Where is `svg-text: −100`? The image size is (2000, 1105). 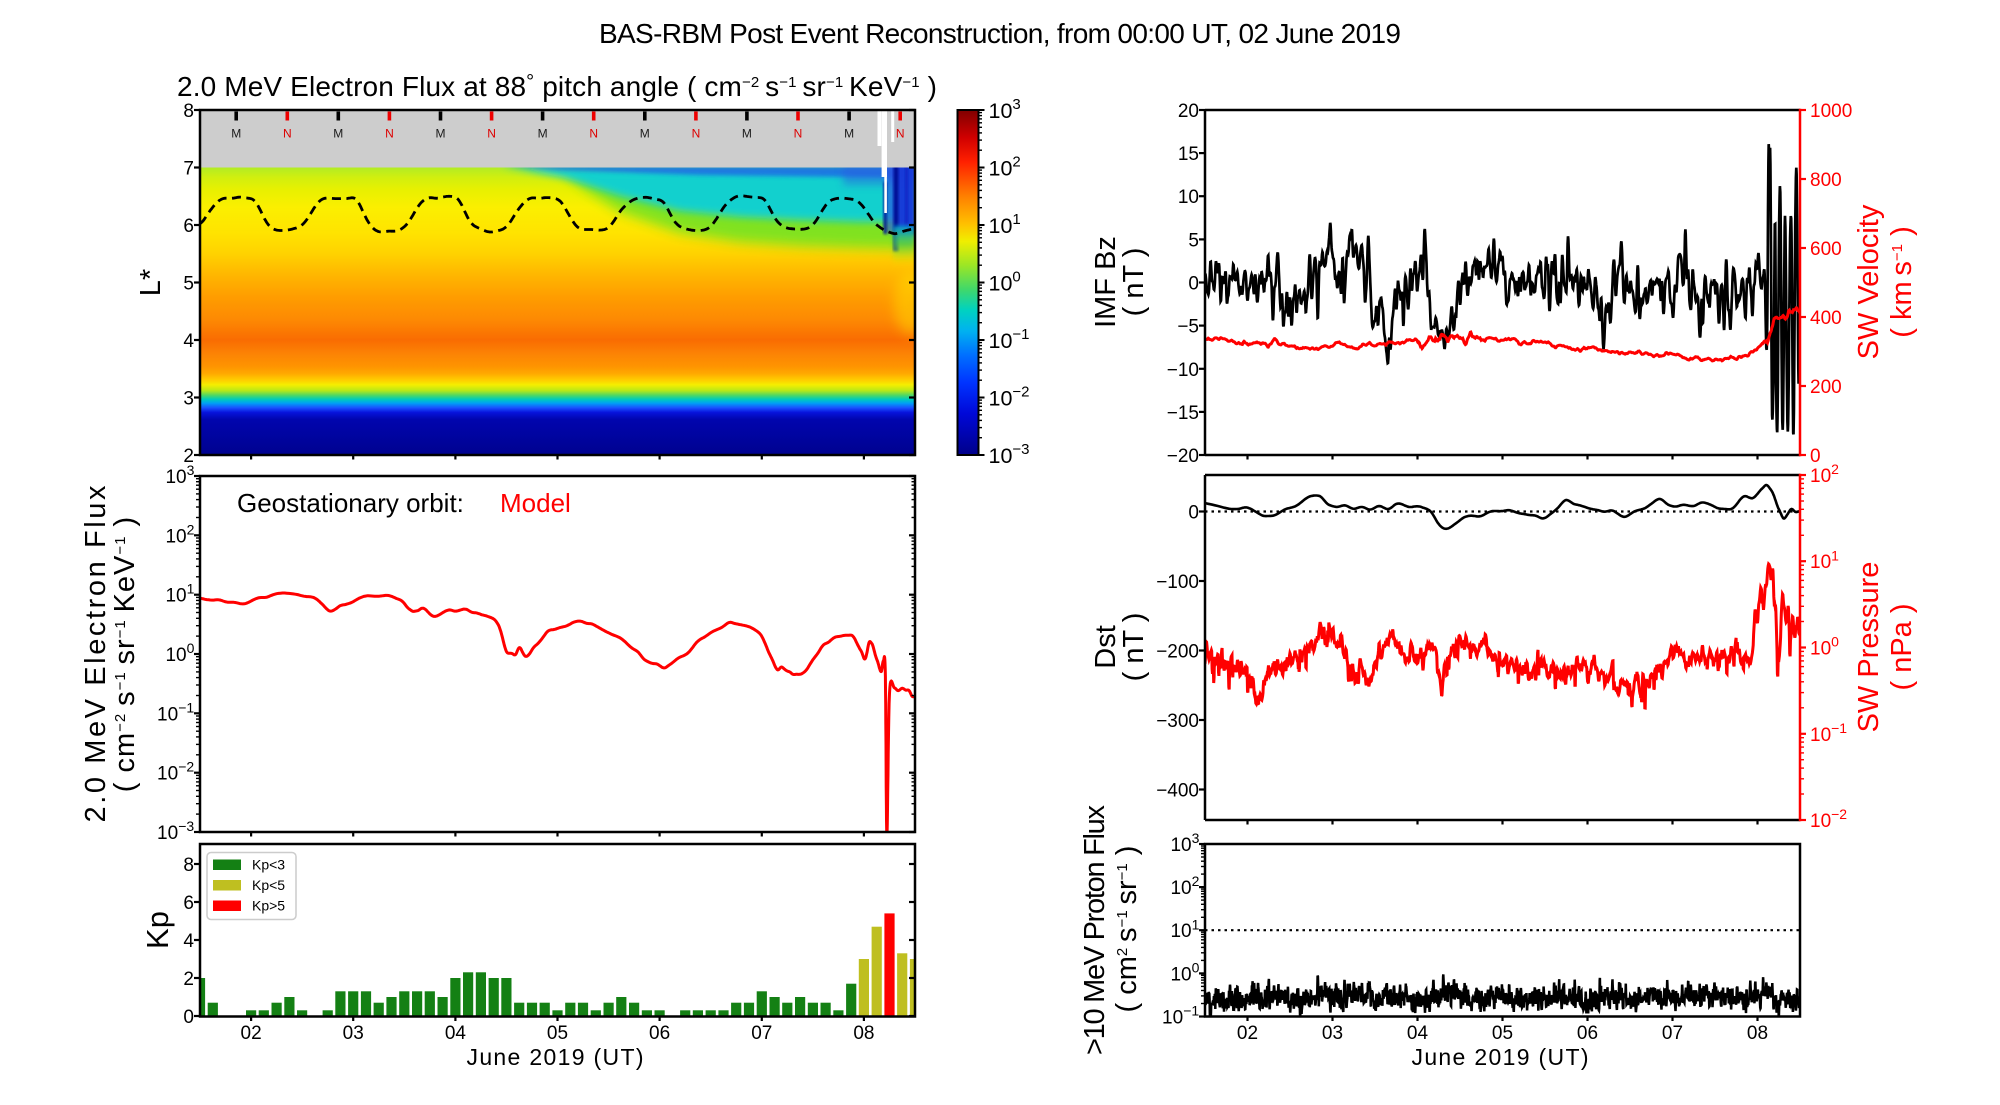
svg-text: −100 is located at coordinates (1177, 582).